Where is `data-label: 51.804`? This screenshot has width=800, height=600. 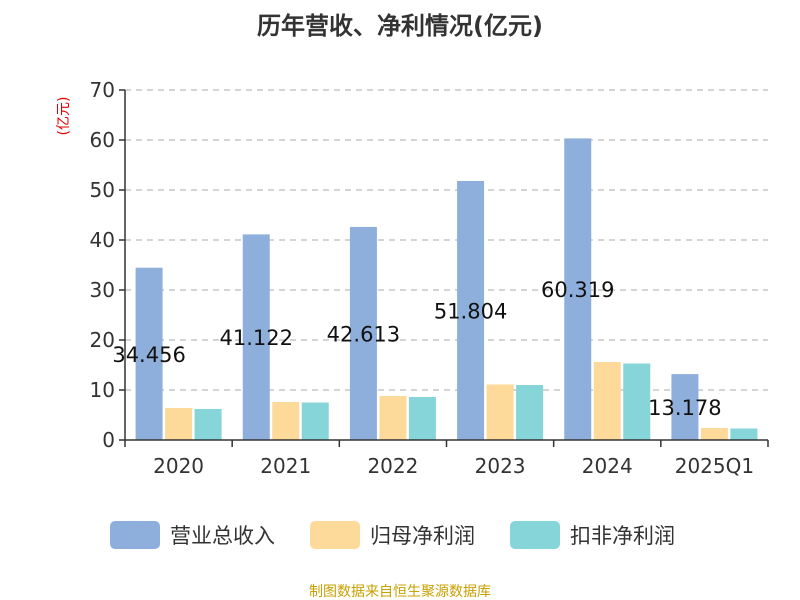
data-label: 51.804 is located at coordinates (470, 311).